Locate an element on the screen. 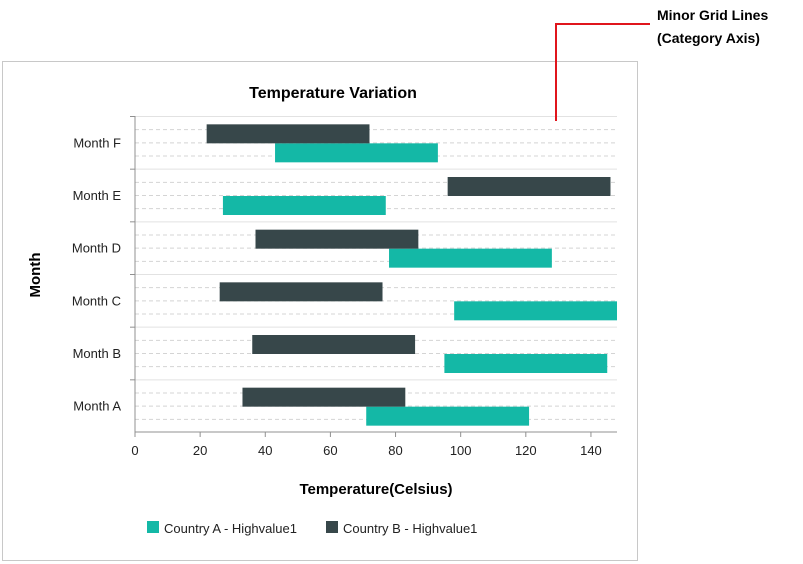 The height and width of the screenshot is (564, 803). bar-country-b-month-c is located at coordinates (301, 292).